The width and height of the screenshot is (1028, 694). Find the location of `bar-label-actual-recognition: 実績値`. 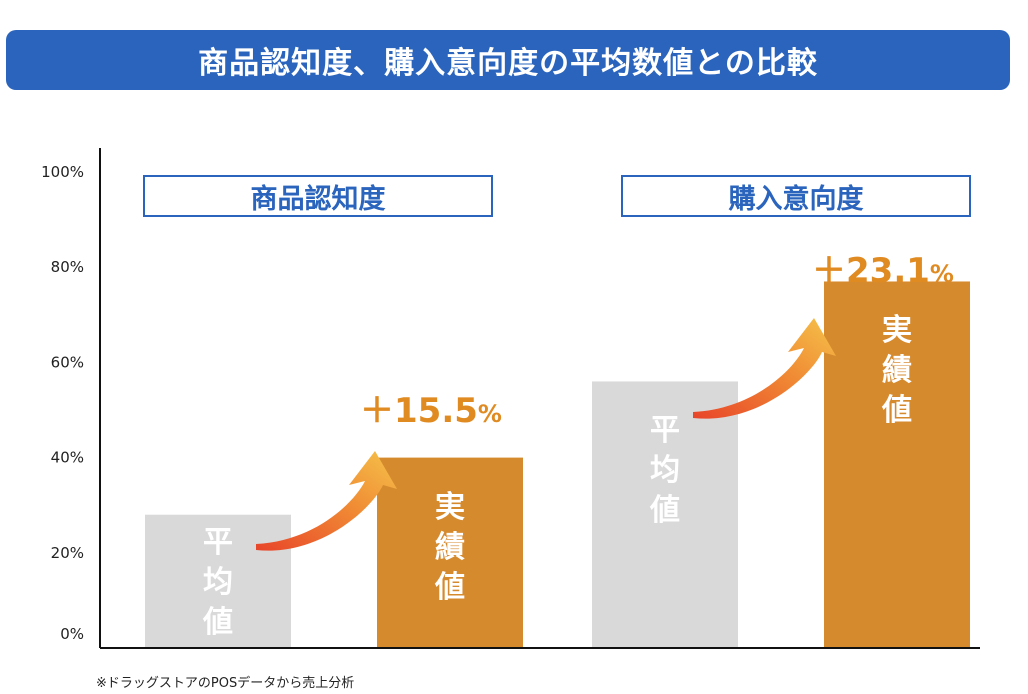

bar-label-actual-recognition: 実績値 is located at coordinates (450, 547).